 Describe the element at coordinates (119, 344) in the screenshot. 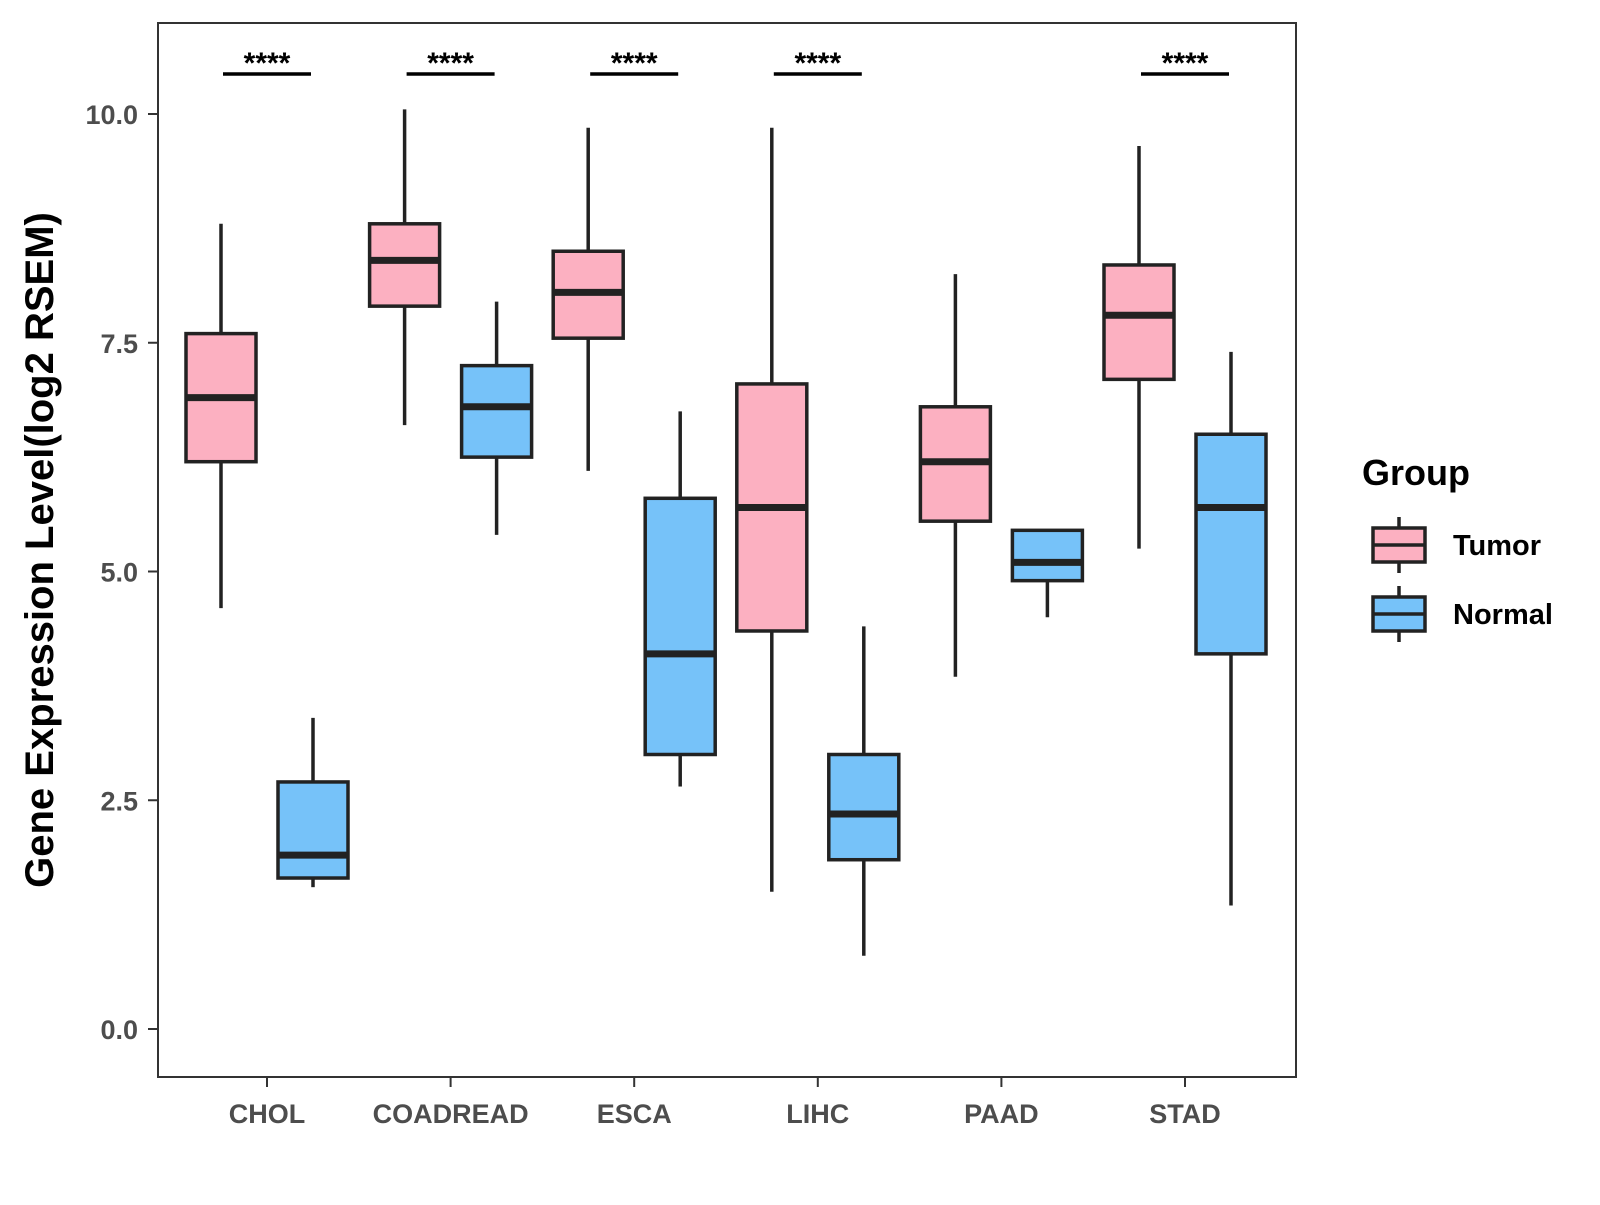

I see `y-tick-label: 7.5` at that location.